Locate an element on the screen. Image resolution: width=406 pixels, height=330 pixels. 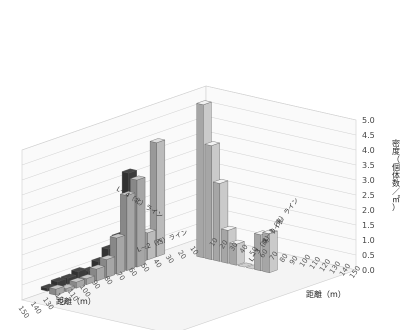
x-right-tick-label: 10 is located at coordinates (214, 242).